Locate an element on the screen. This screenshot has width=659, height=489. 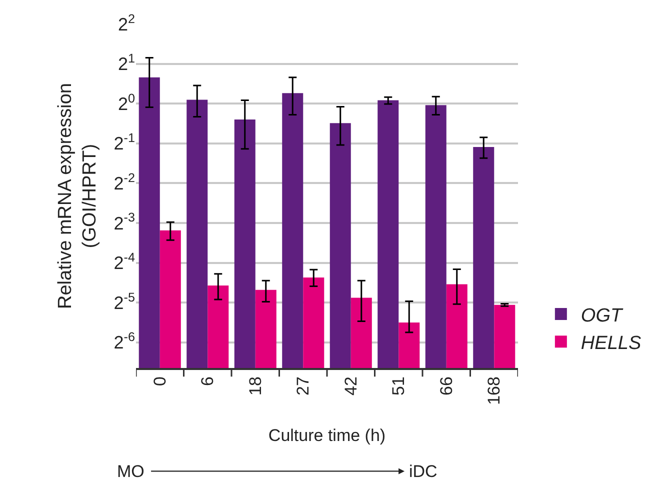
y-tick-label: 2$^{2}$ is located at coordinates (126, 23).